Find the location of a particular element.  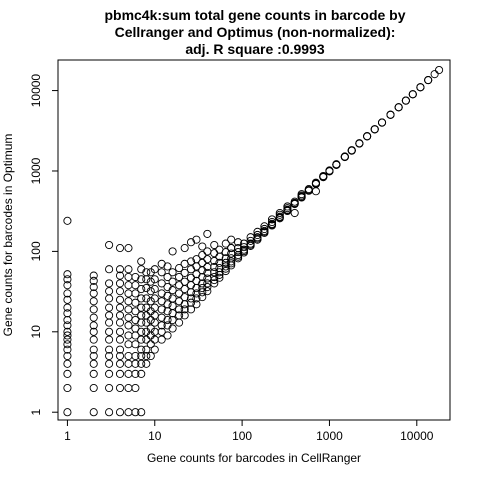

x-axis-label: Gene counts for barcodes in CellRanger is located at coordinates (254, 458).